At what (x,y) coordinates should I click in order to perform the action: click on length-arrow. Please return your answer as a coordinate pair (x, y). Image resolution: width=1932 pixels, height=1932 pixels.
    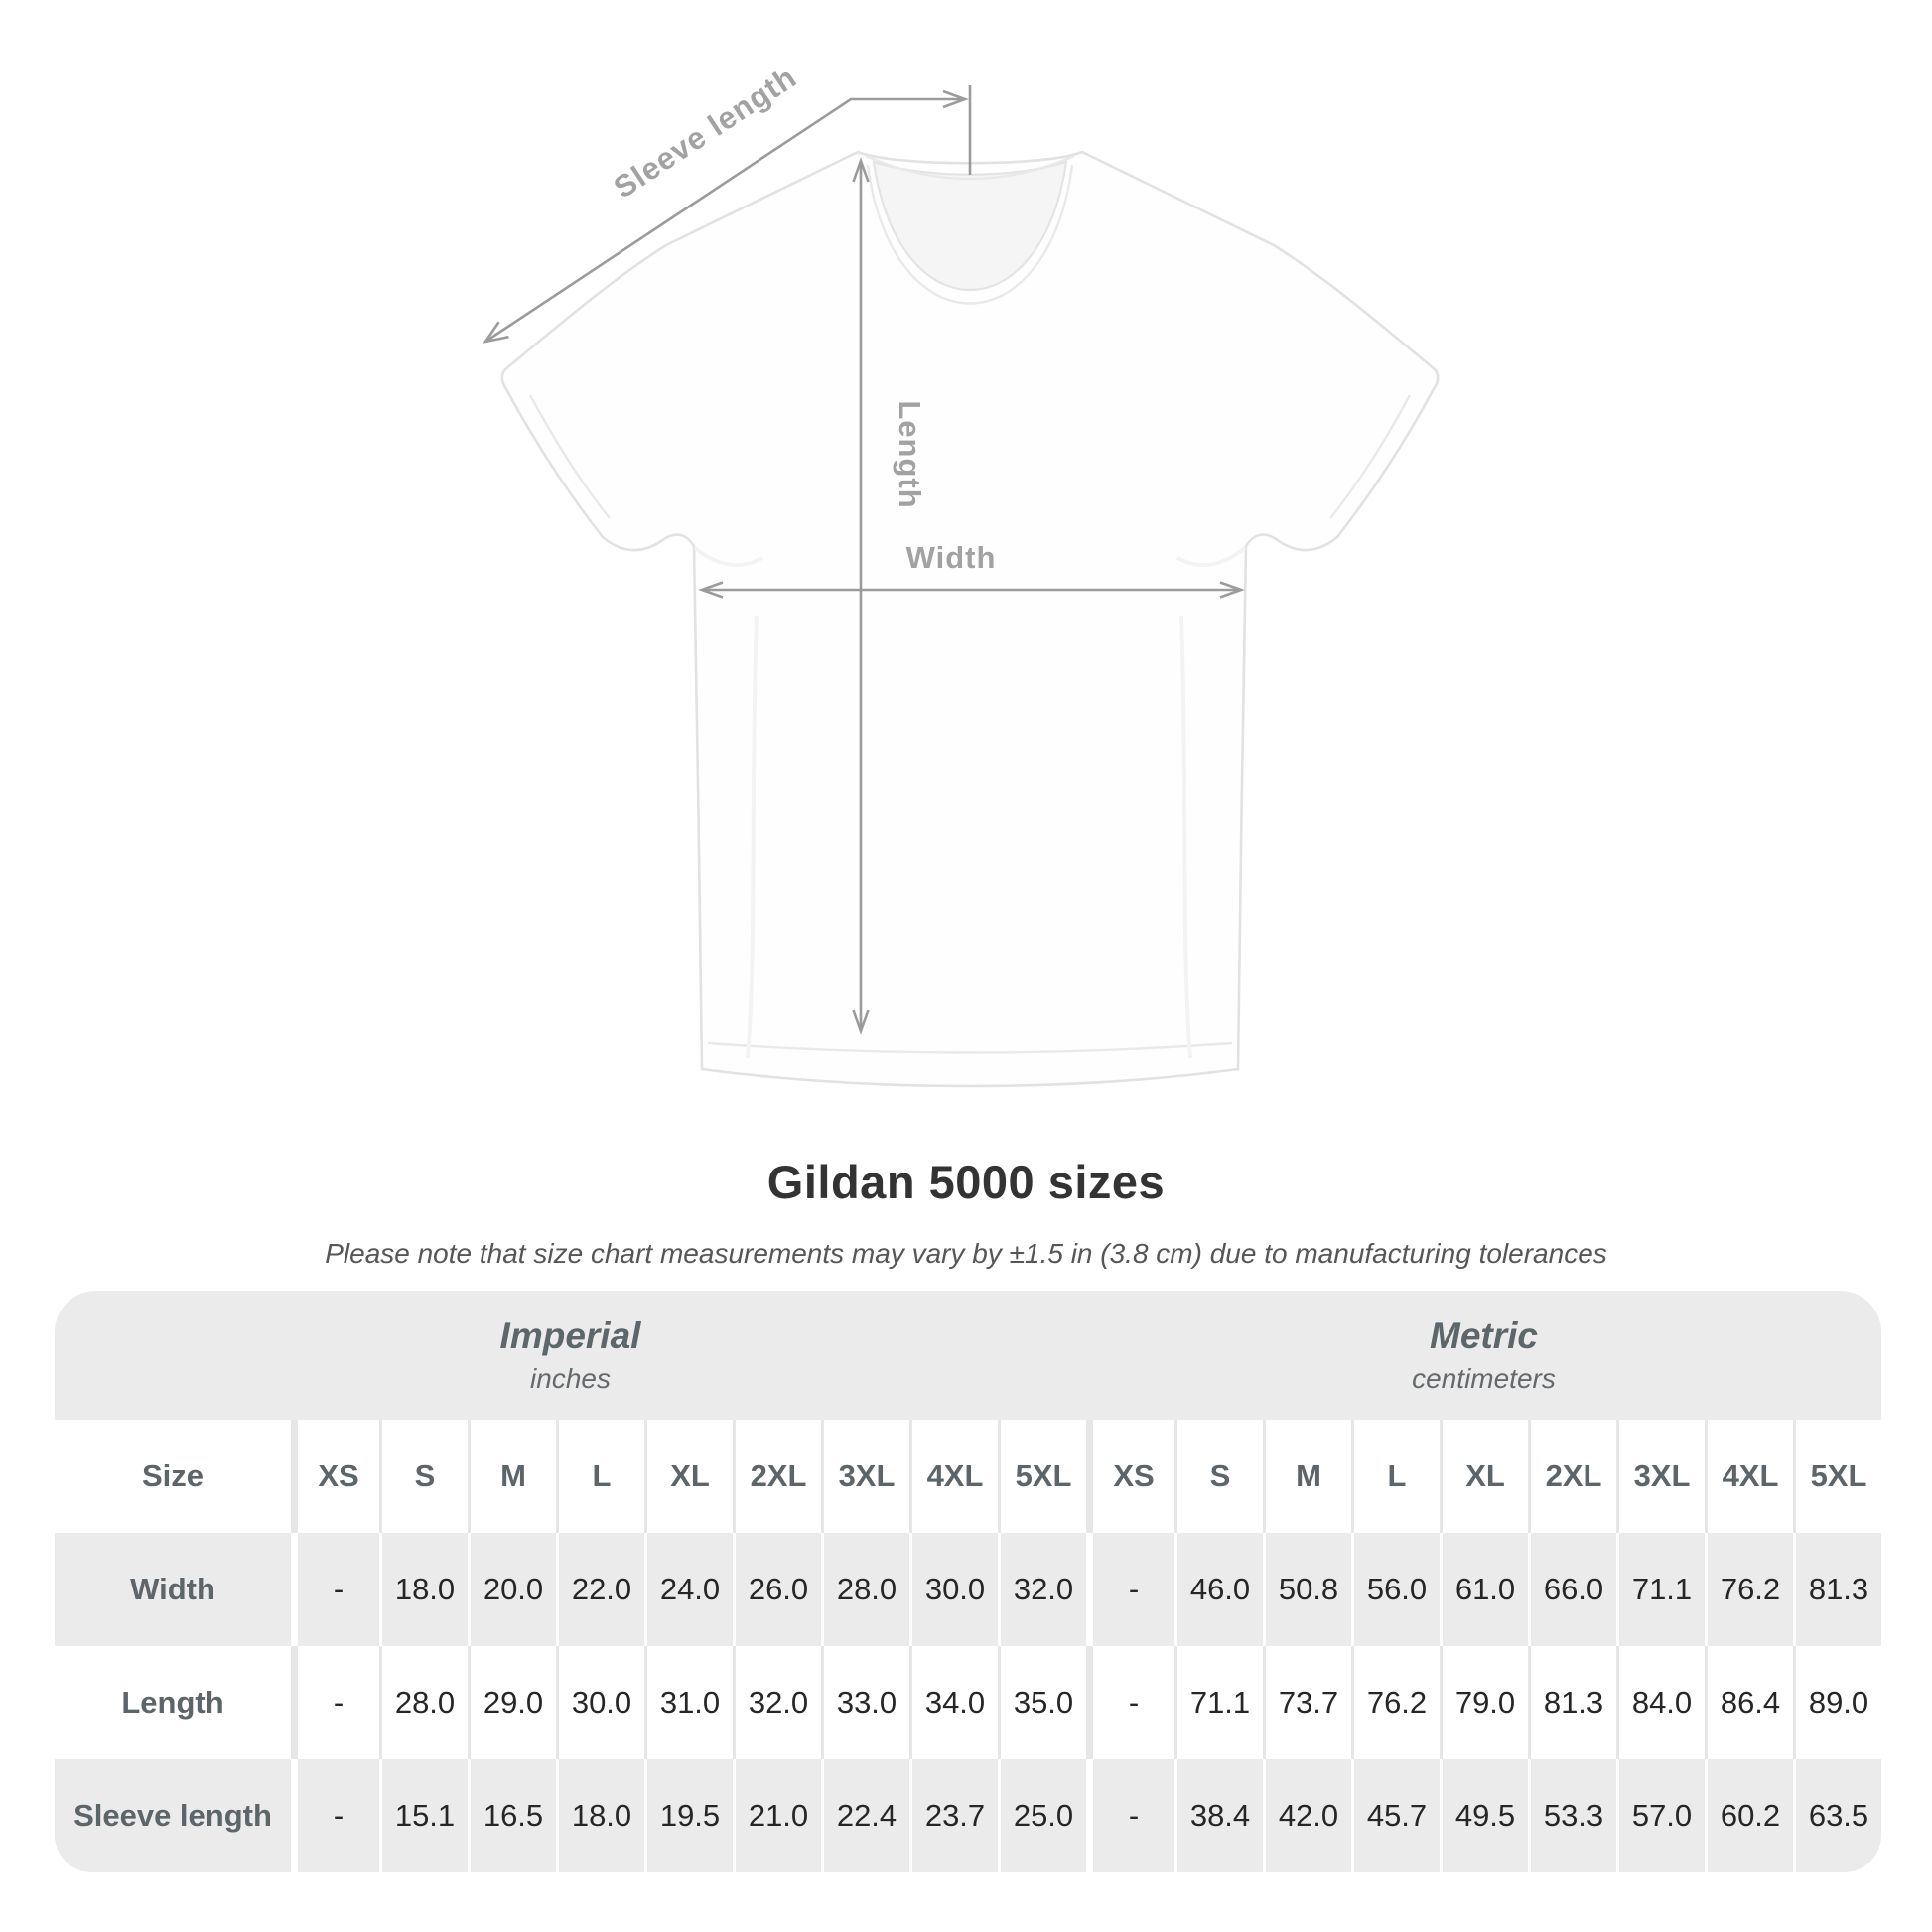
    Looking at the image, I should click on (861, 596).